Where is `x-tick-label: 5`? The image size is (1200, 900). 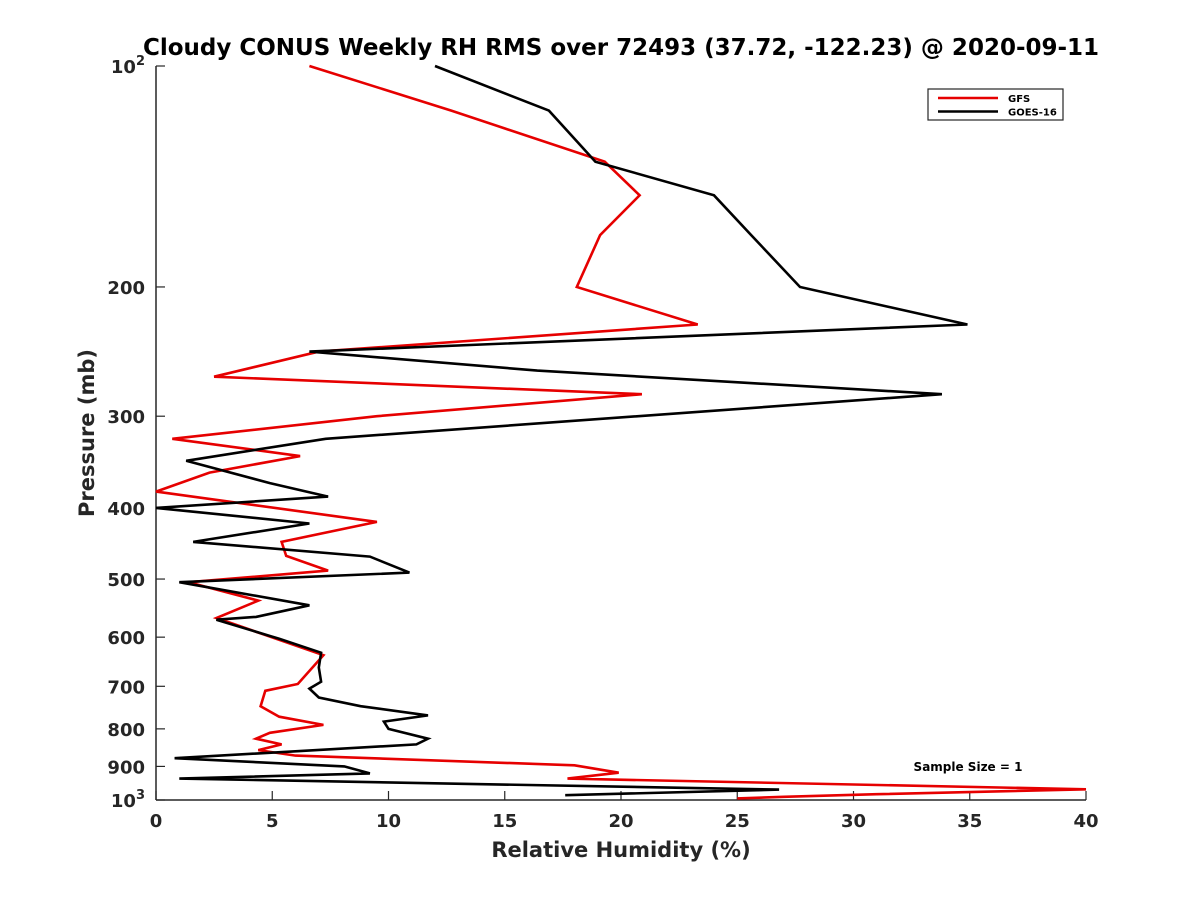
x-tick-label: 5 is located at coordinates (272, 821).